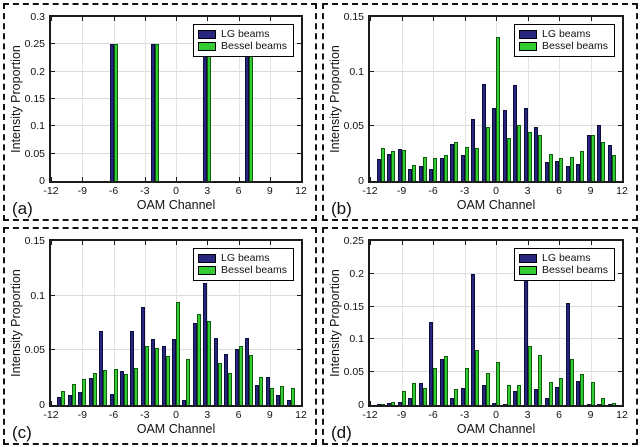 This screenshot has width=640, height=447. What do you see at coordinates (176, 429) in the screenshot?
I see `x-axis-label: OAM Channel` at bounding box center [176, 429].